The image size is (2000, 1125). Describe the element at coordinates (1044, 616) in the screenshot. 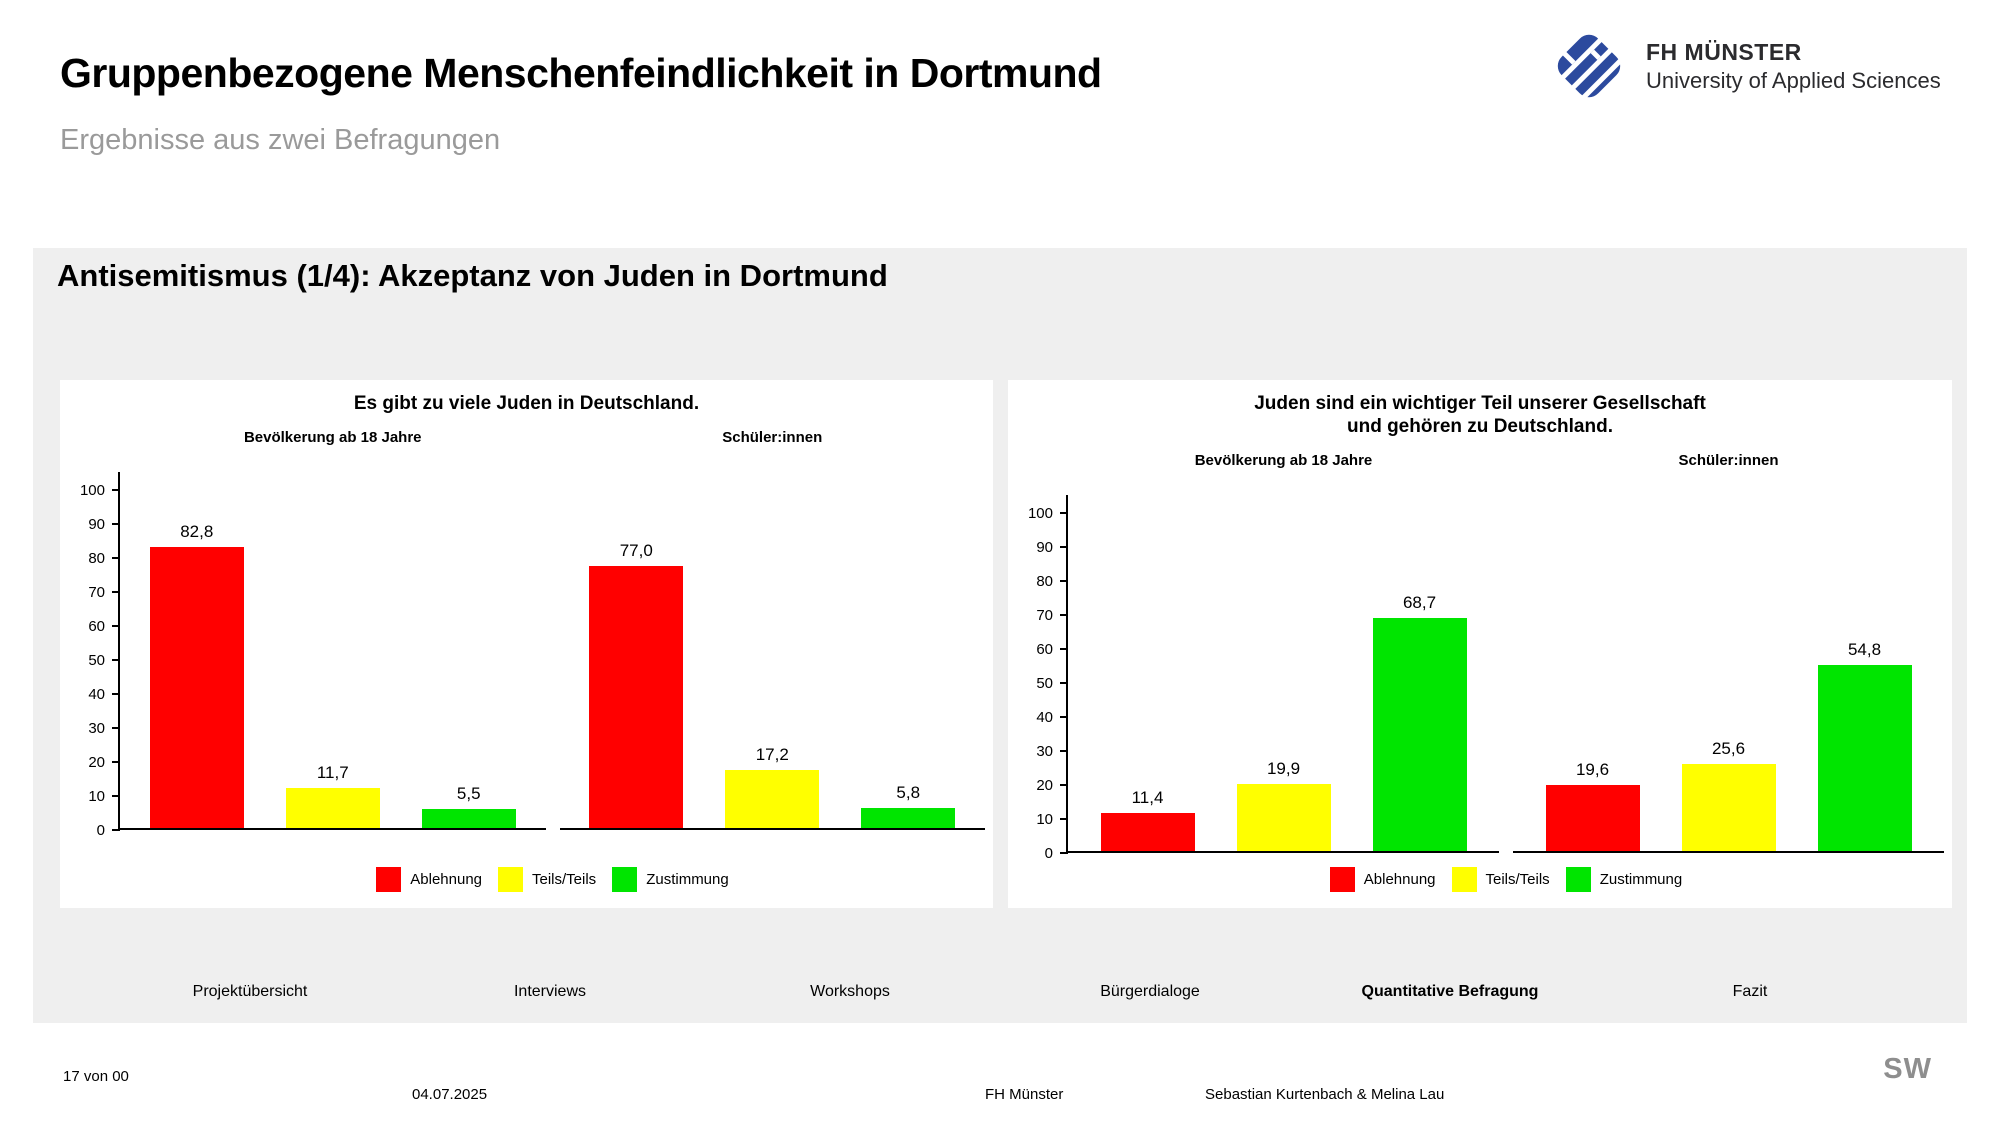

I see `y-tick-label: 70` at that location.